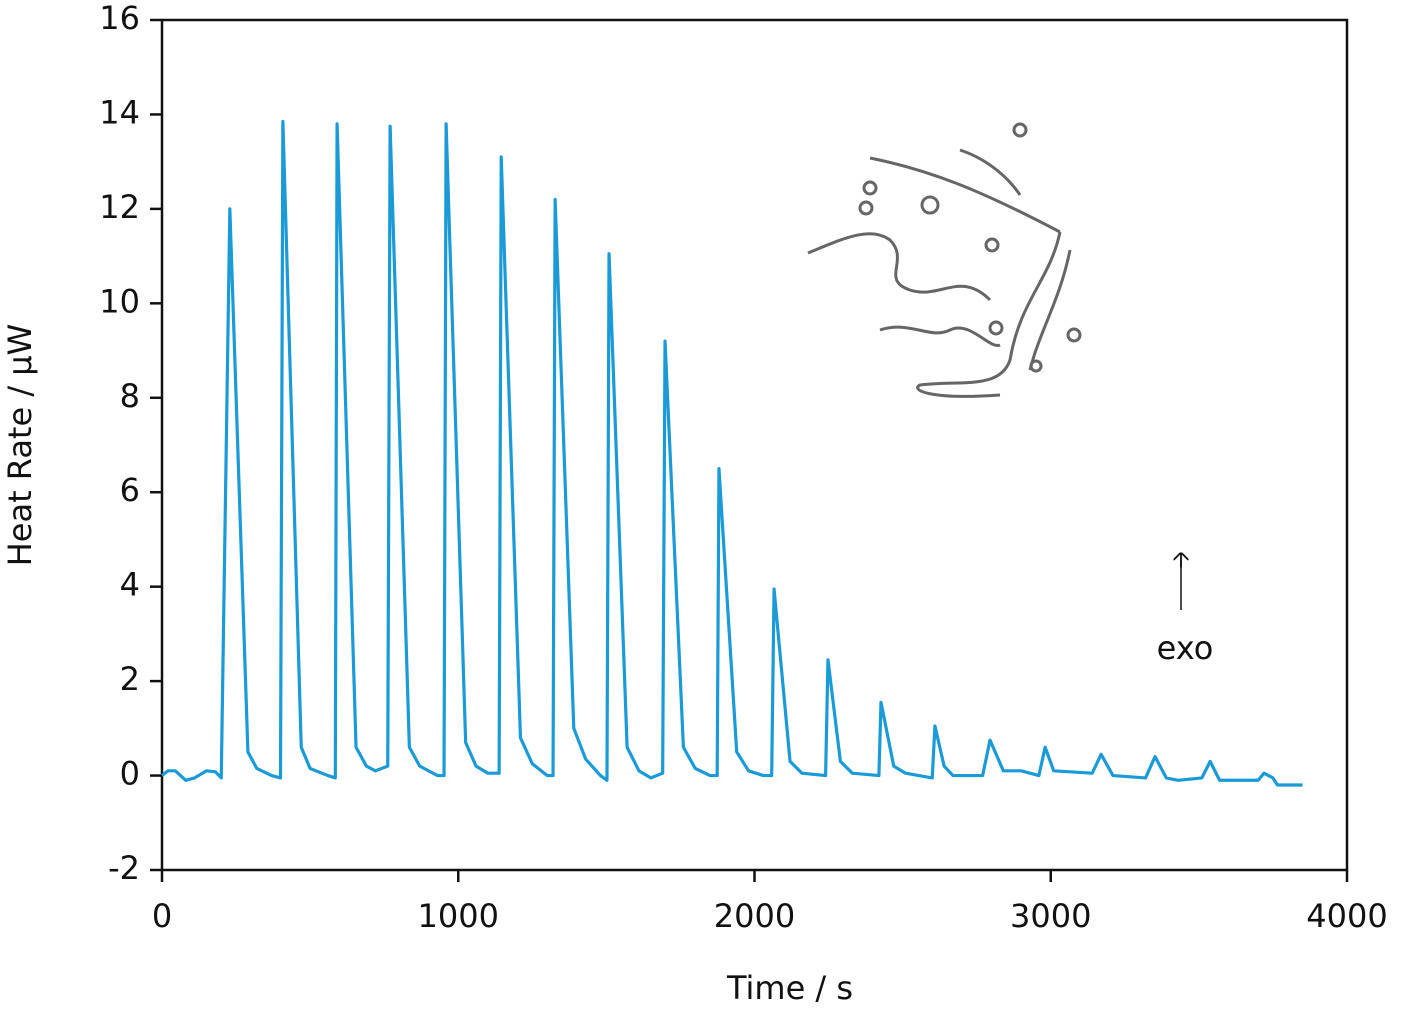 The image size is (1407, 1020). I want to click on y-tick-label: 16, so click(119, 18).